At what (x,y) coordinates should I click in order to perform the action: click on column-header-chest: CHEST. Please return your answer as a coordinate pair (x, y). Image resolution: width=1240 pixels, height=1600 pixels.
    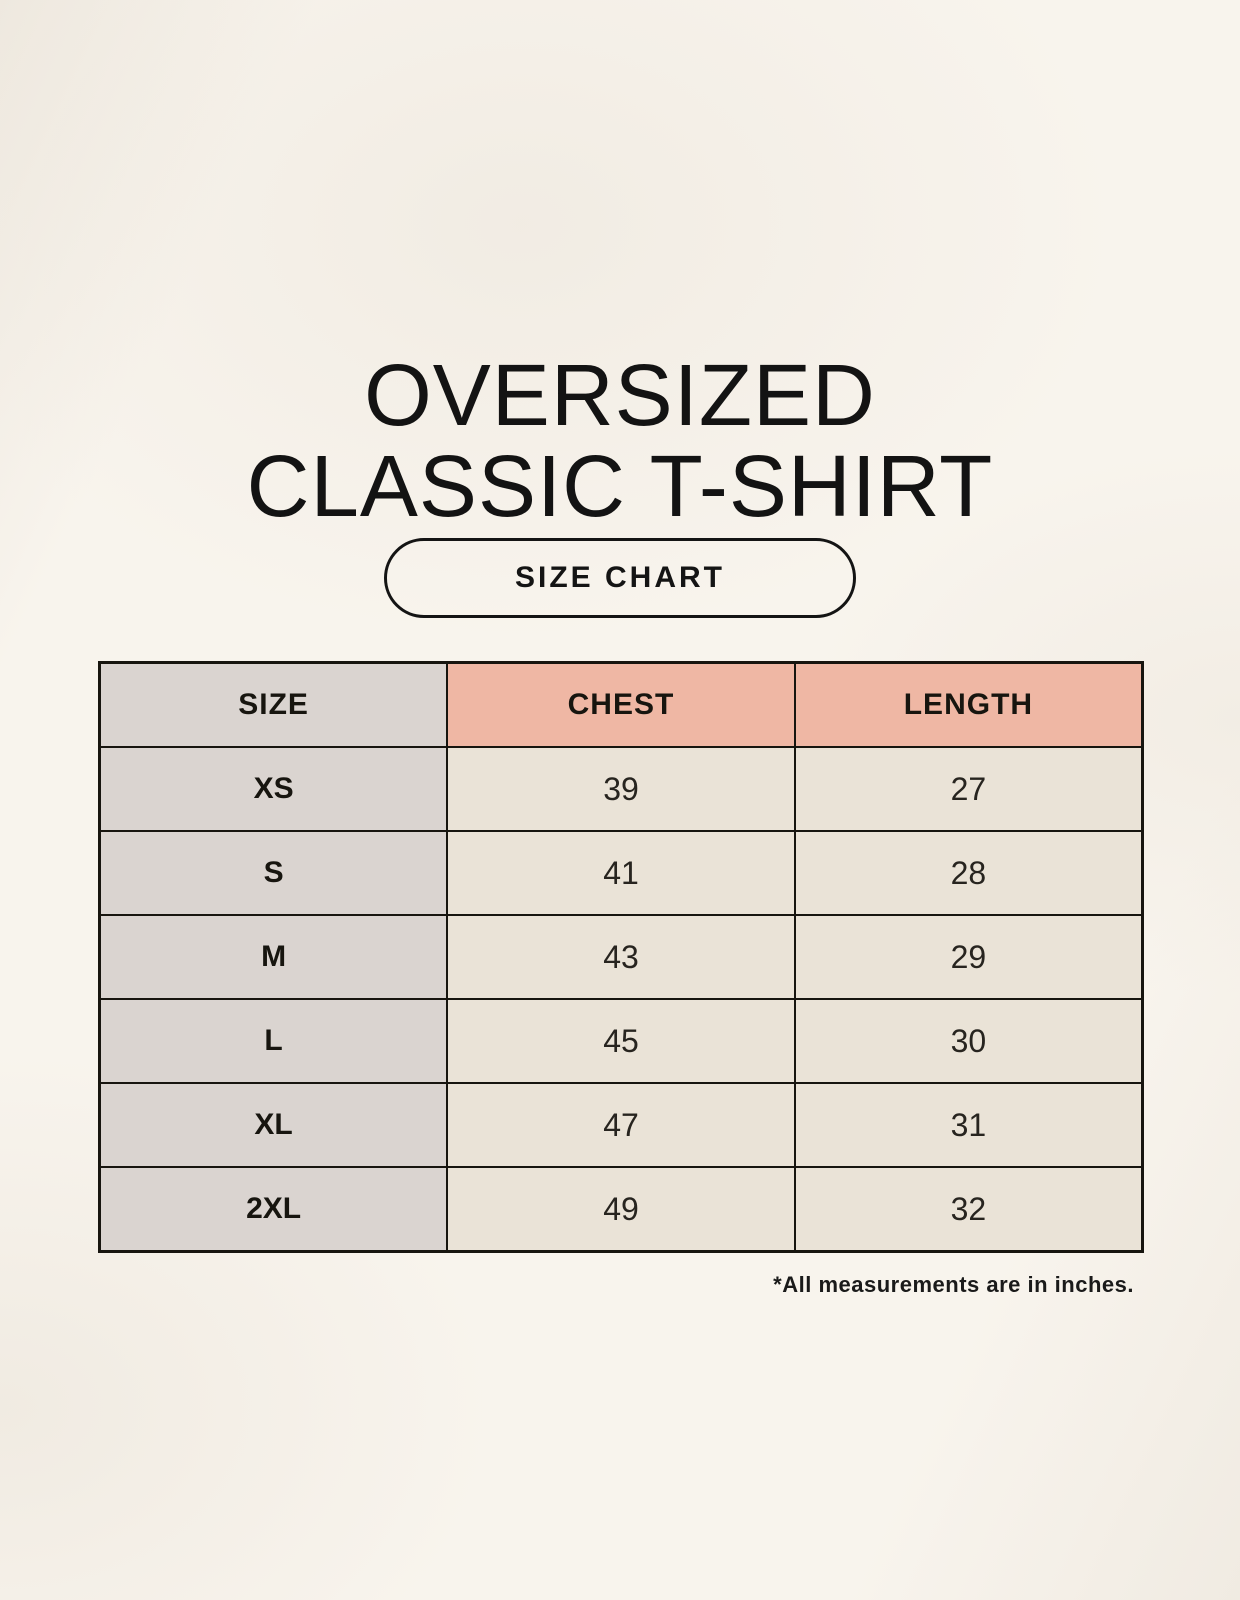
    Looking at the image, I should click on (621, 704).